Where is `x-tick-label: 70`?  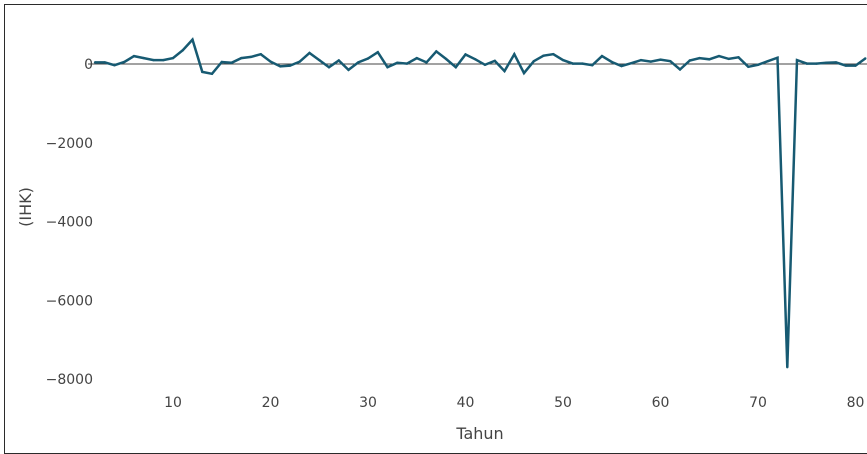
x-tick-label: 70 is located at coordinates (758, 403).